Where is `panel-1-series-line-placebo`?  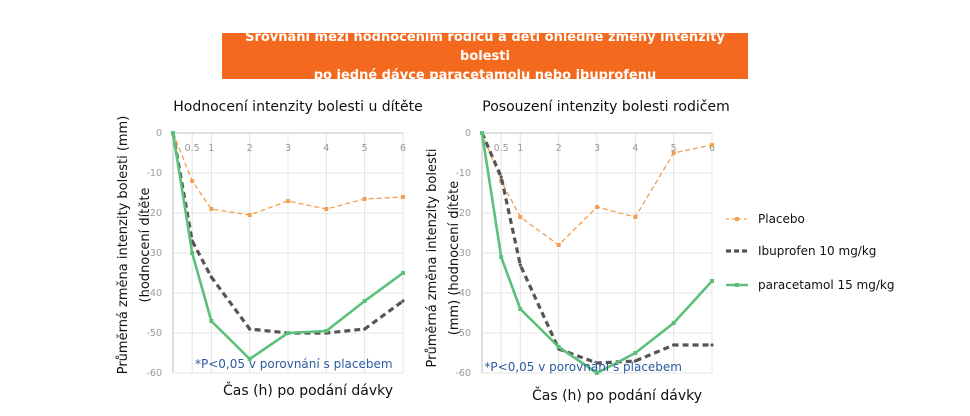 panel-1-series-line-placebo is located at coordinates (288, 174).